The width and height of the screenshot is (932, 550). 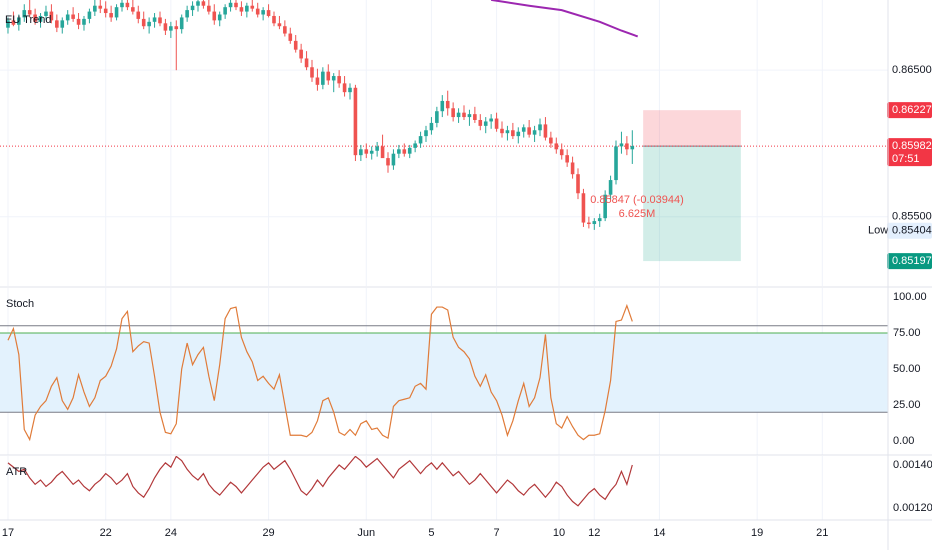 What do you see at coordinates (16, 472) in the screenshot?
I see `pane-title: ATR` at bounding box center [16, 472].